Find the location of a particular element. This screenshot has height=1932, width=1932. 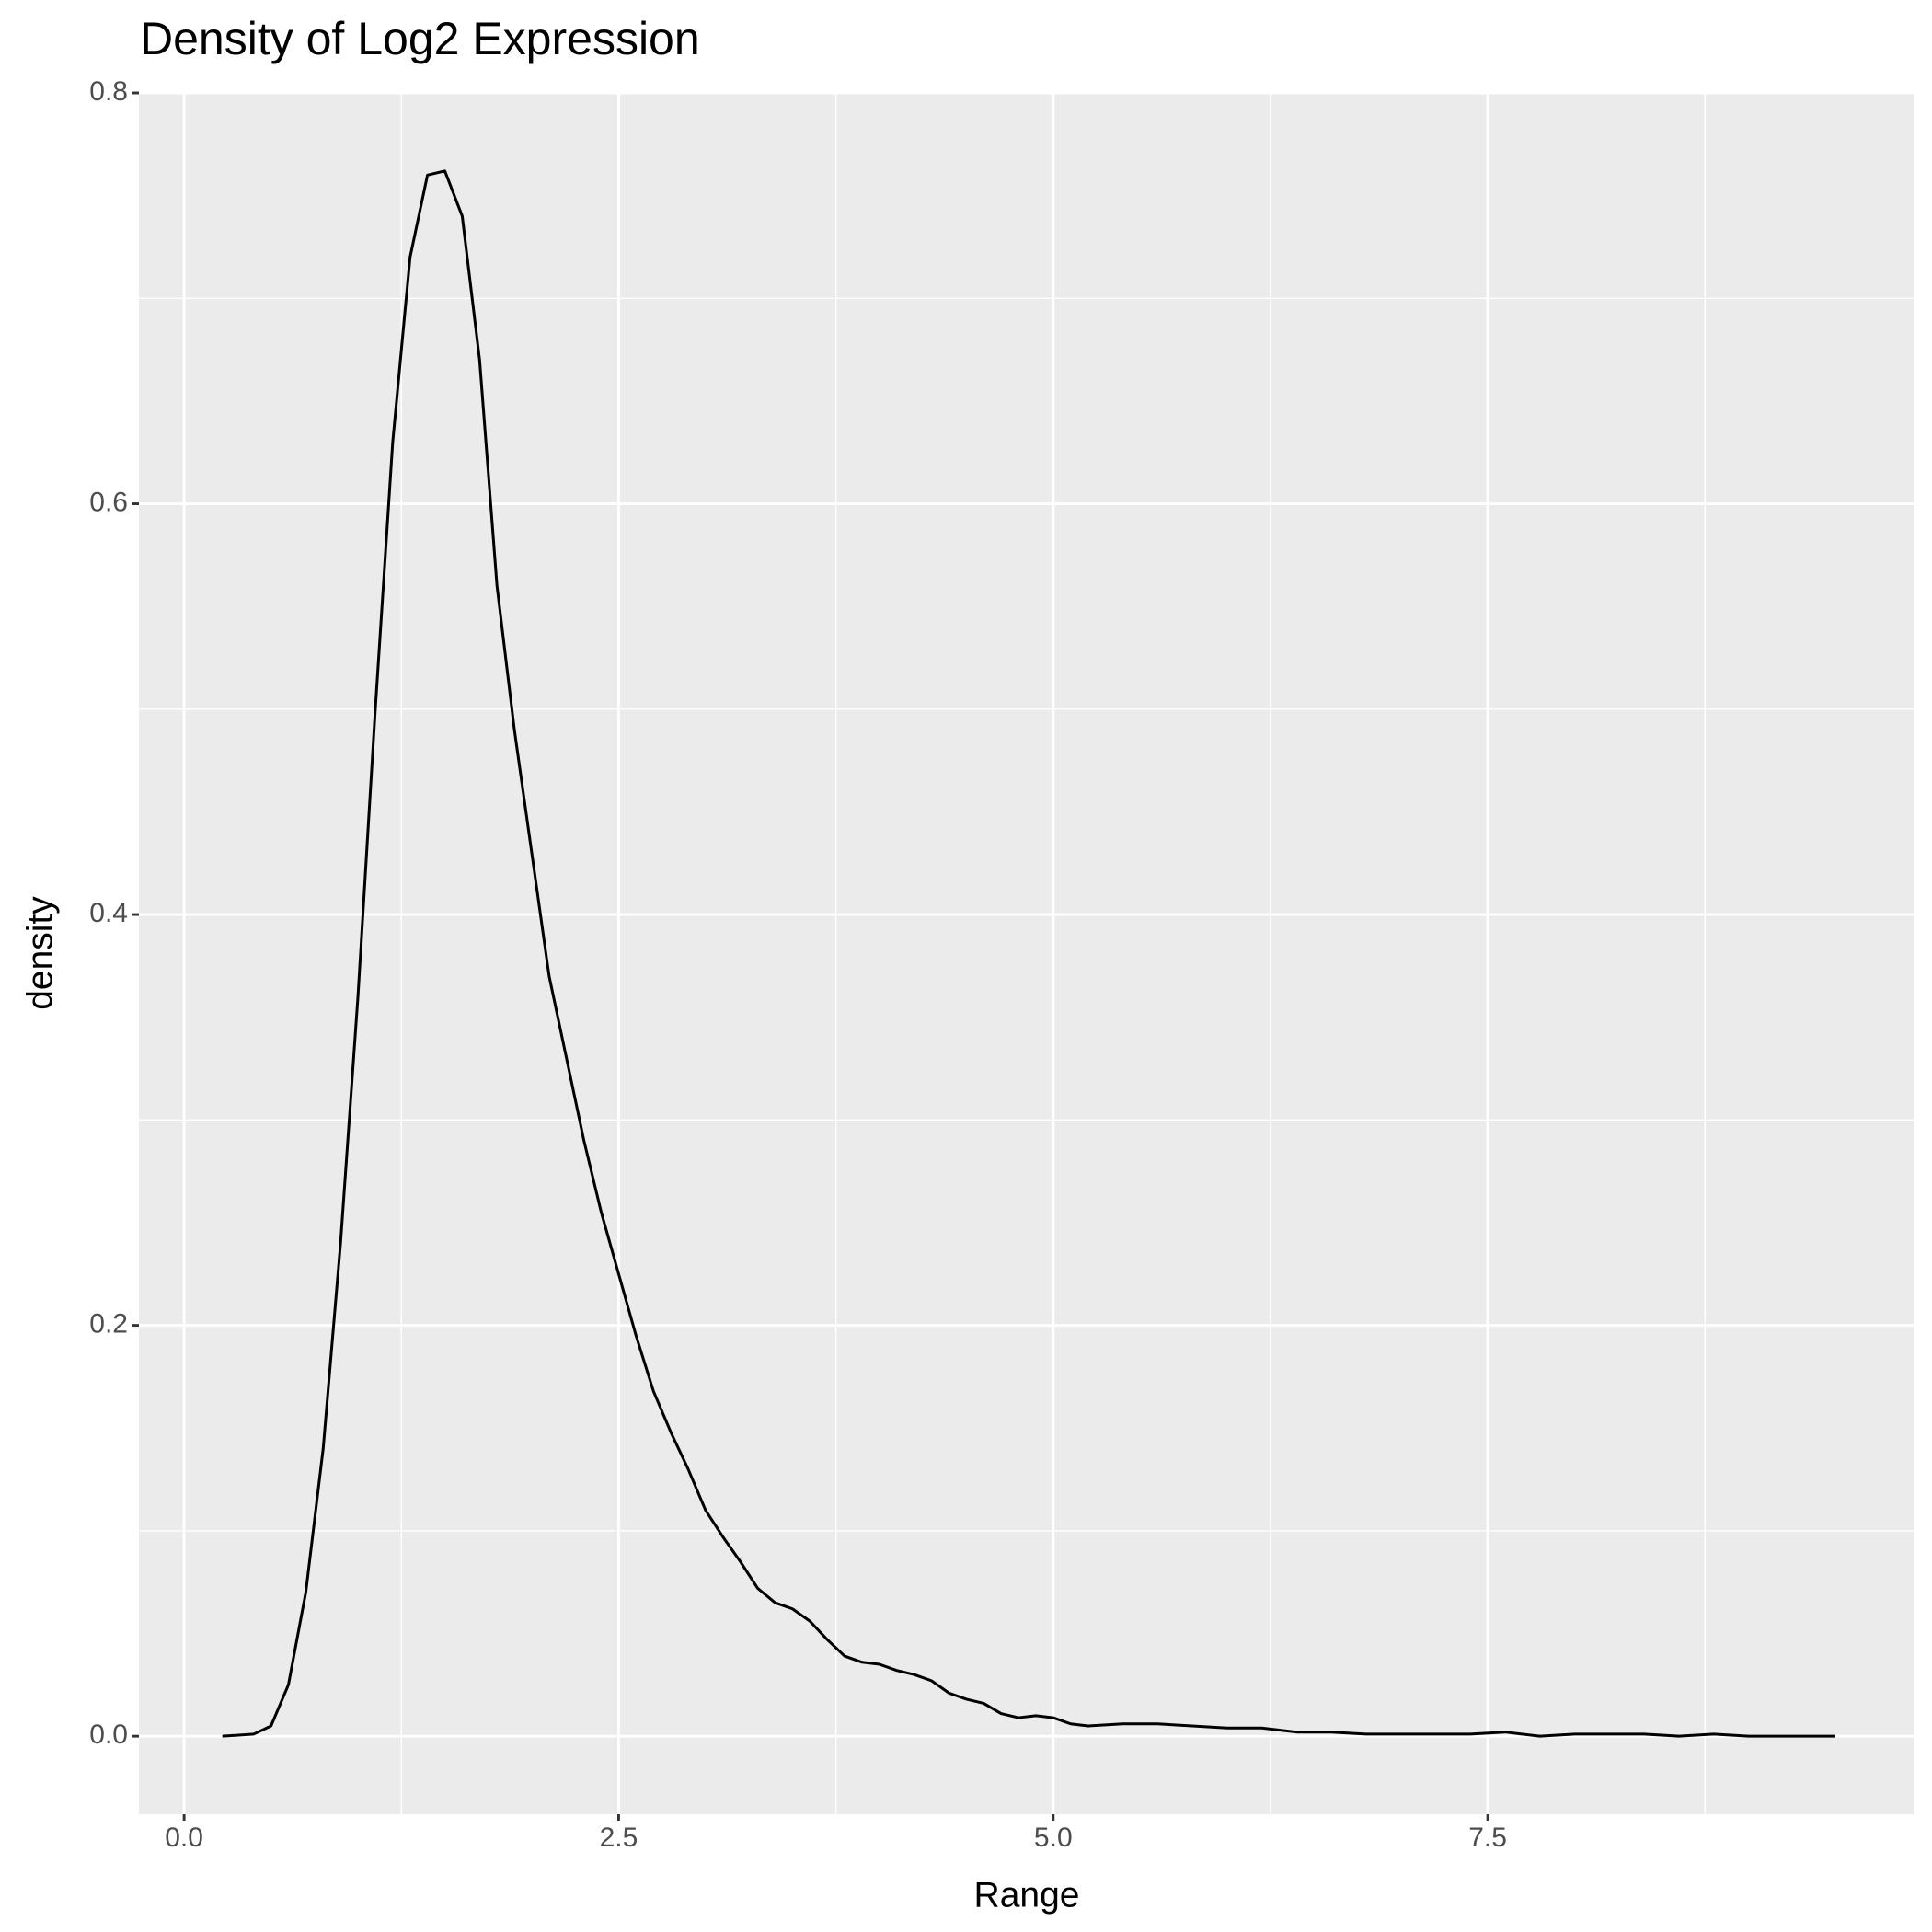

y-tick-label: 0.4 is located at coordinates (108, 913).